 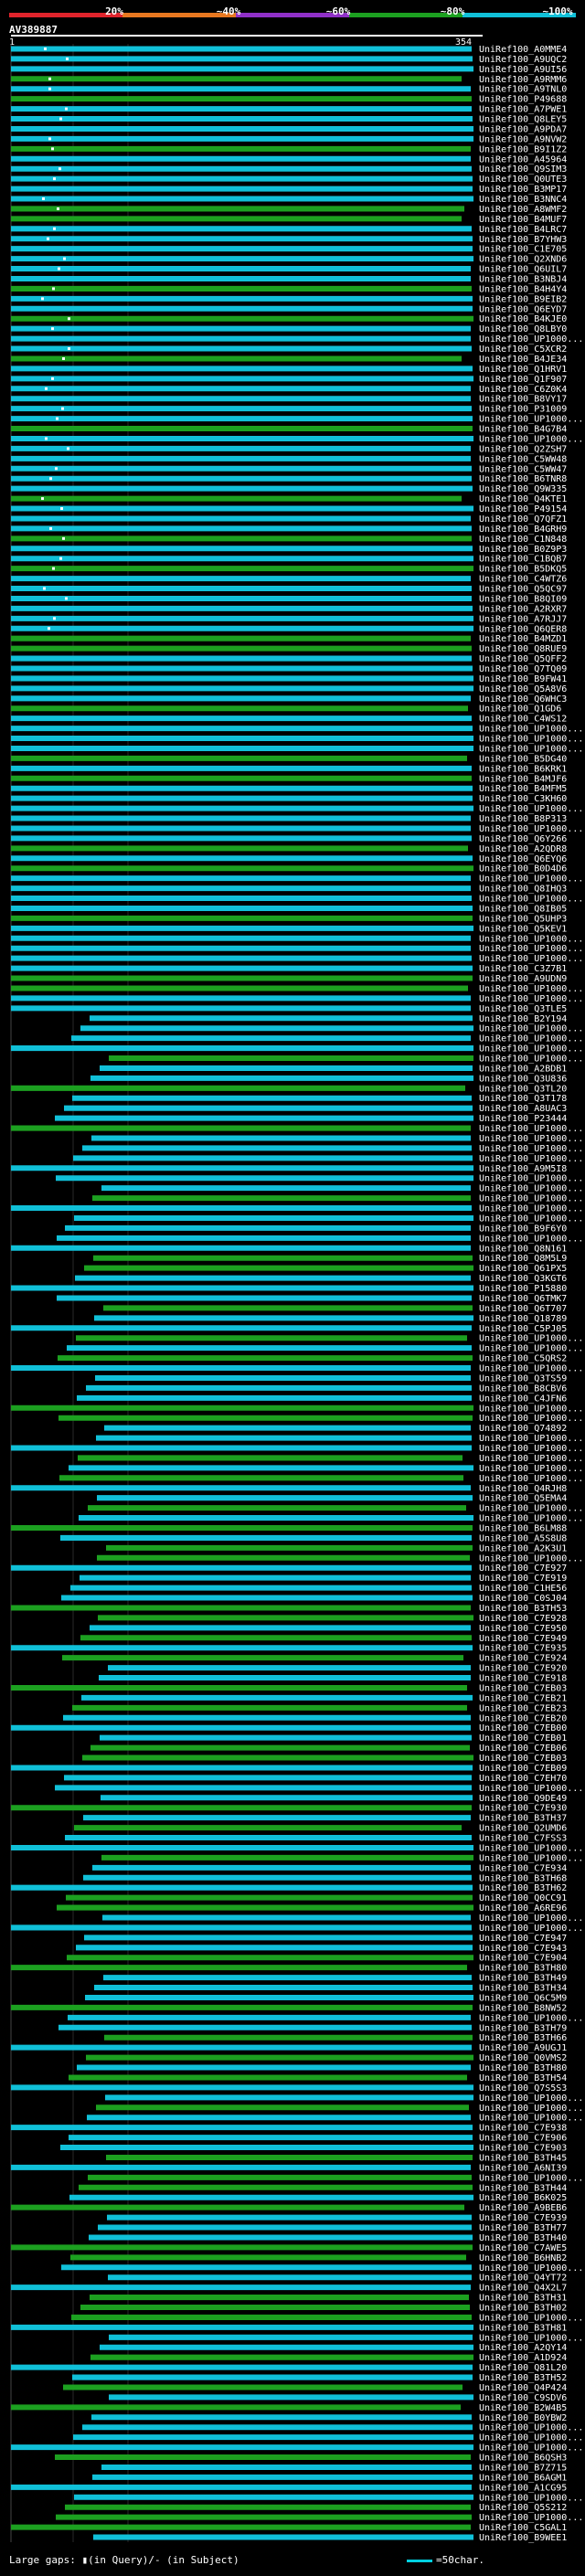 I want to click on hit-row: UniRef100_Q1HRV1, so click(x=289, y=370).